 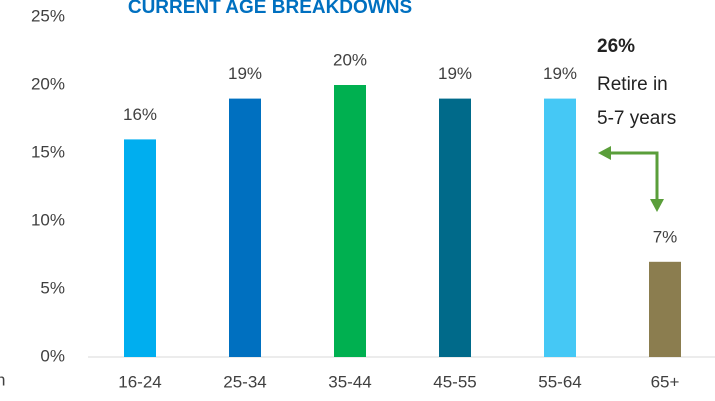 What do you see at coordinates (48, 151) in the screenshot?
I see `y-tick-label: 15%` at bounding box center [48, 151].